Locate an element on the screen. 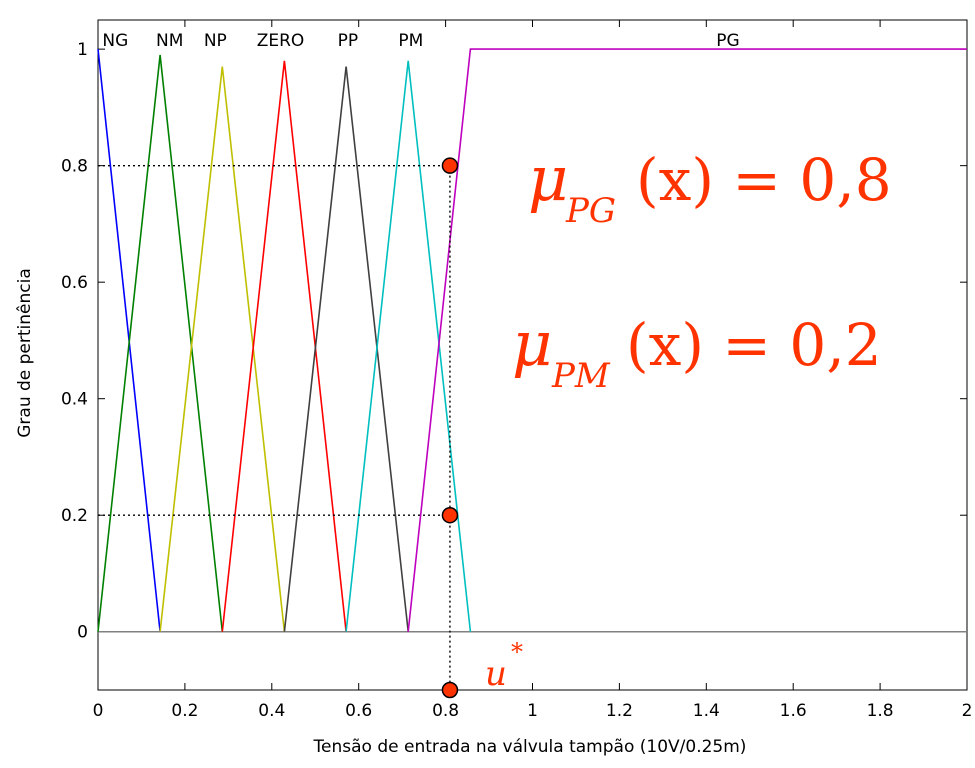 The height and width of the screenshot is (768, 975). series-line-nm is located at coordinates (160, 343).